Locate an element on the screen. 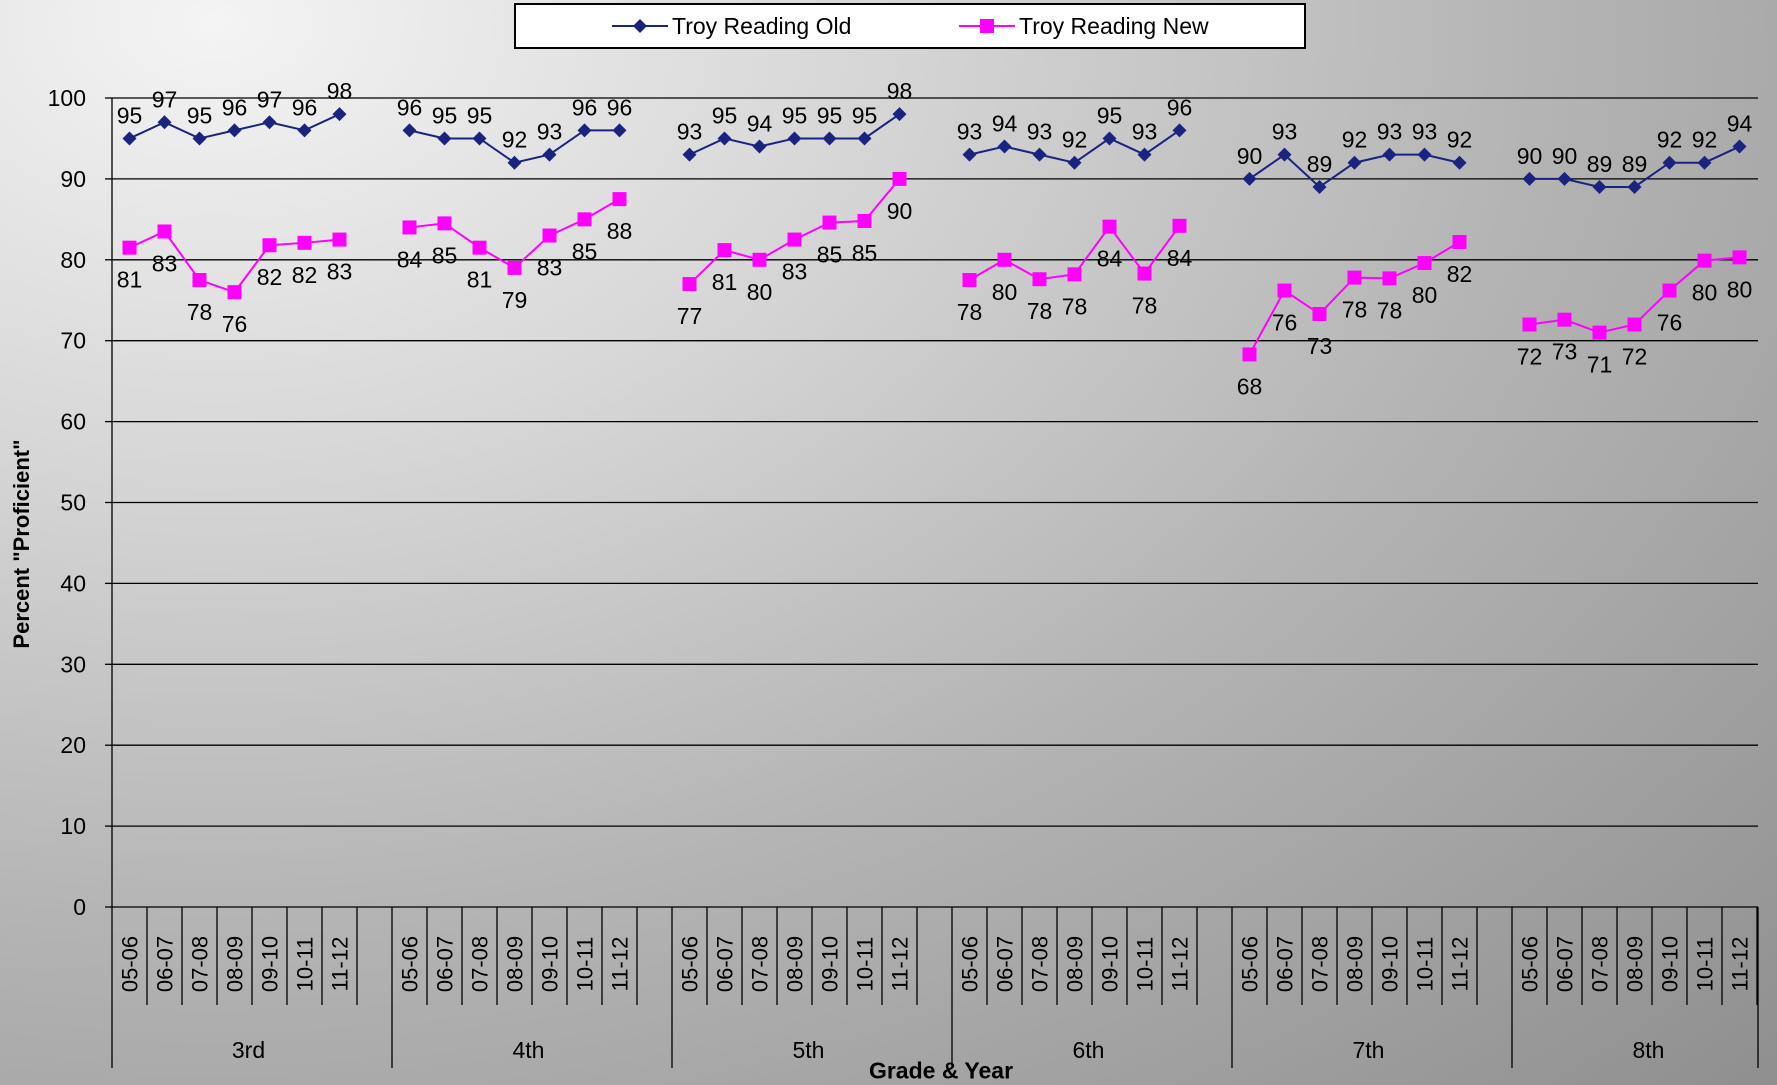 This screenshot has width=1777, height=1085. data-label-old: 90 is located at coordinates (1565, 156).